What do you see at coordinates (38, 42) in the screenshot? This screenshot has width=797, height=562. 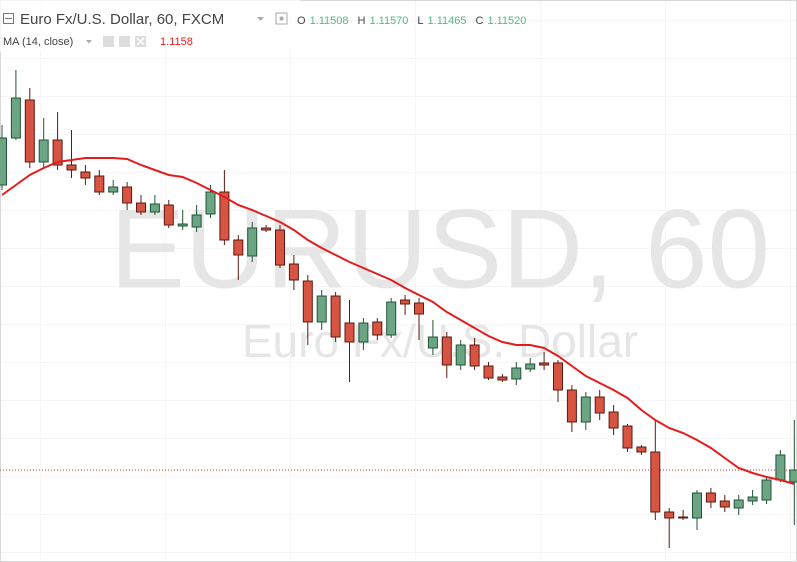 I see `ma-label: MA (14, close)` at bounding box center [38, 42].